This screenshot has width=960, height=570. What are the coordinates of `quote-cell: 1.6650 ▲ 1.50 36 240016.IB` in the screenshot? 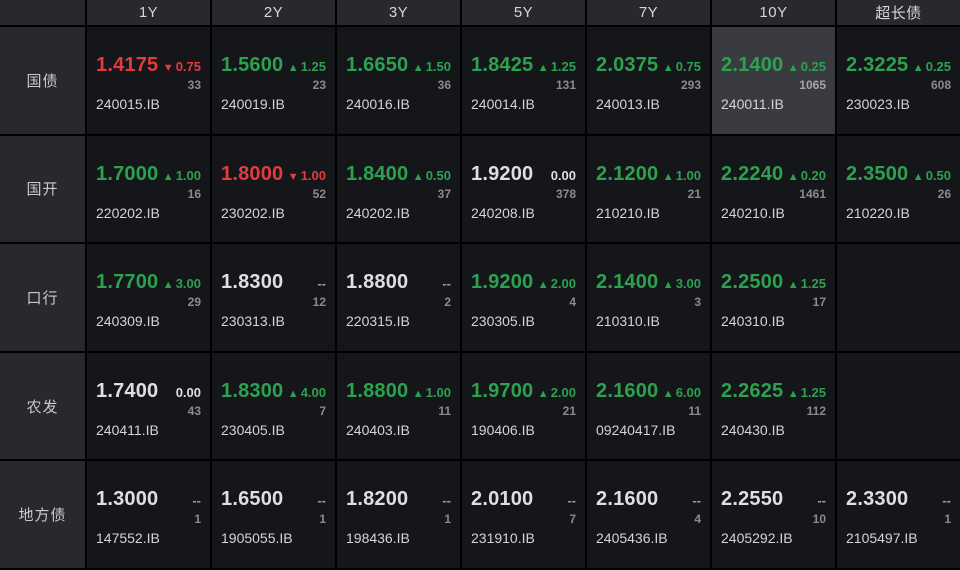 It's located at (398, 80).